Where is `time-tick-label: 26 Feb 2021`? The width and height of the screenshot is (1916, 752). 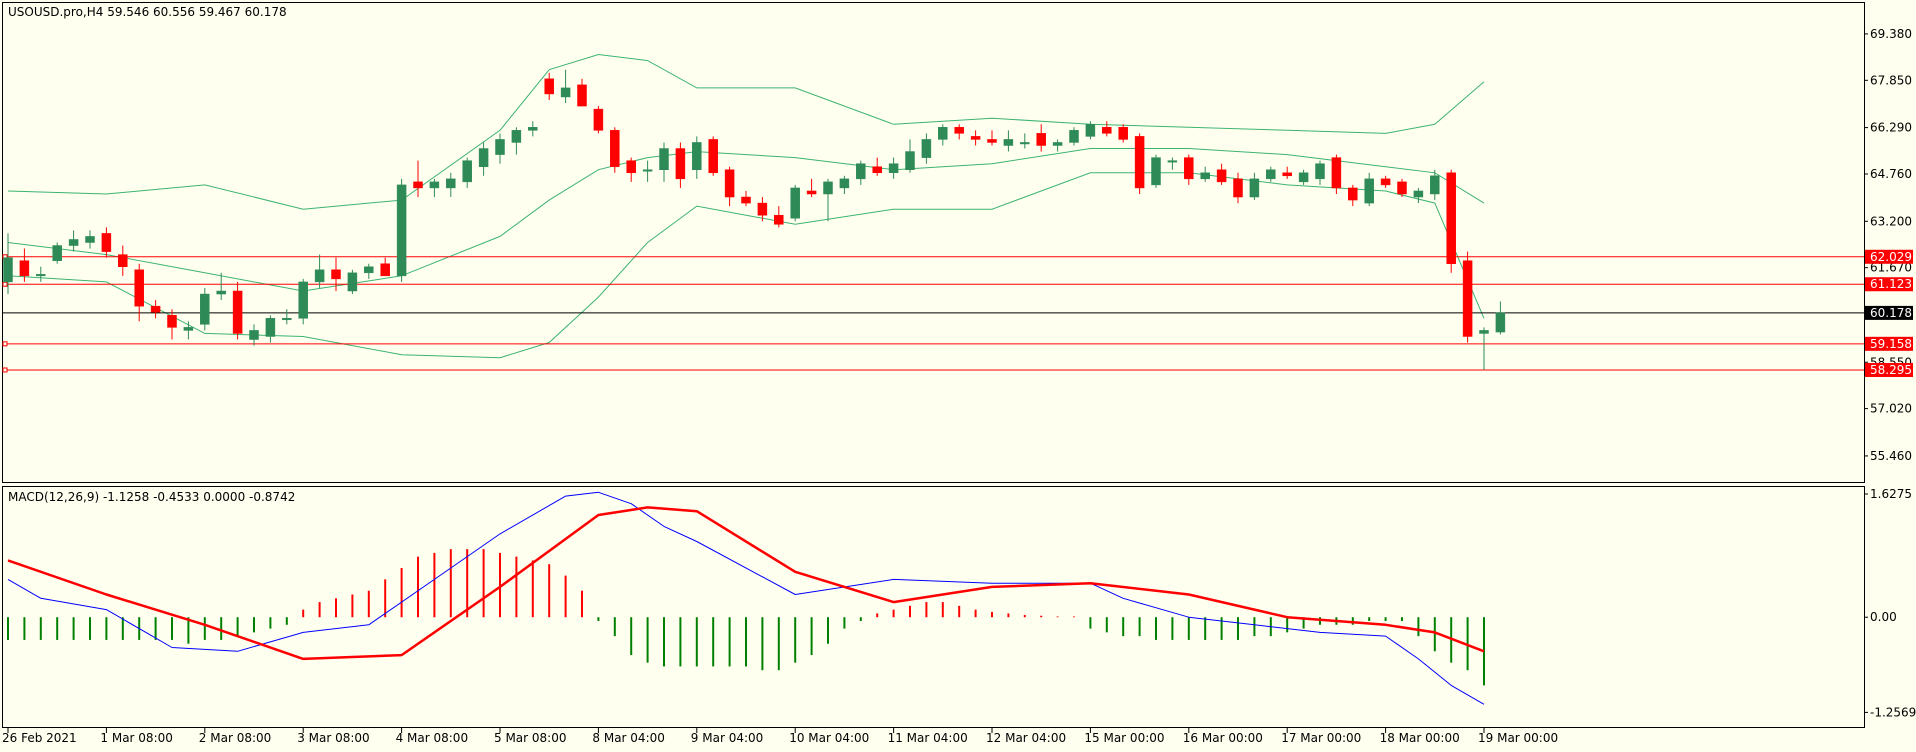 time-tick-label: 26 Feb 2021 is located at coordinates (39, 738).